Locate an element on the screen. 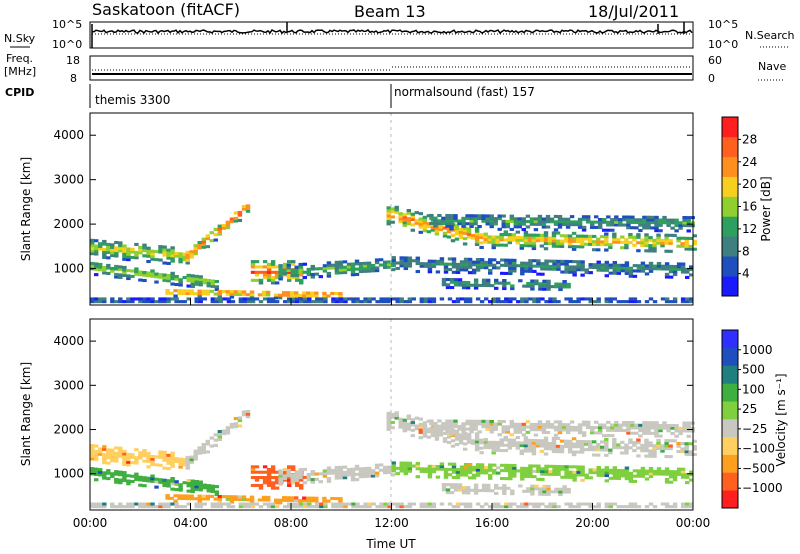 The image size is (800, 554). beam-title: Beam 13 is located at coordinates (390, 11).